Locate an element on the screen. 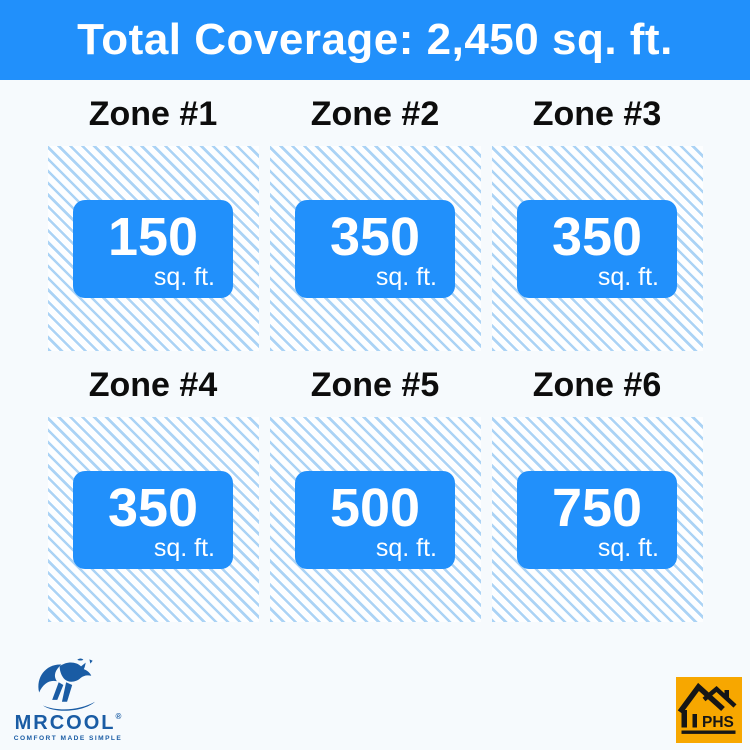 The height and width of the screenshot is (750, 750). zone-card-4: Zone #4 350 sq. ft. is located at coordinates (153, 486).